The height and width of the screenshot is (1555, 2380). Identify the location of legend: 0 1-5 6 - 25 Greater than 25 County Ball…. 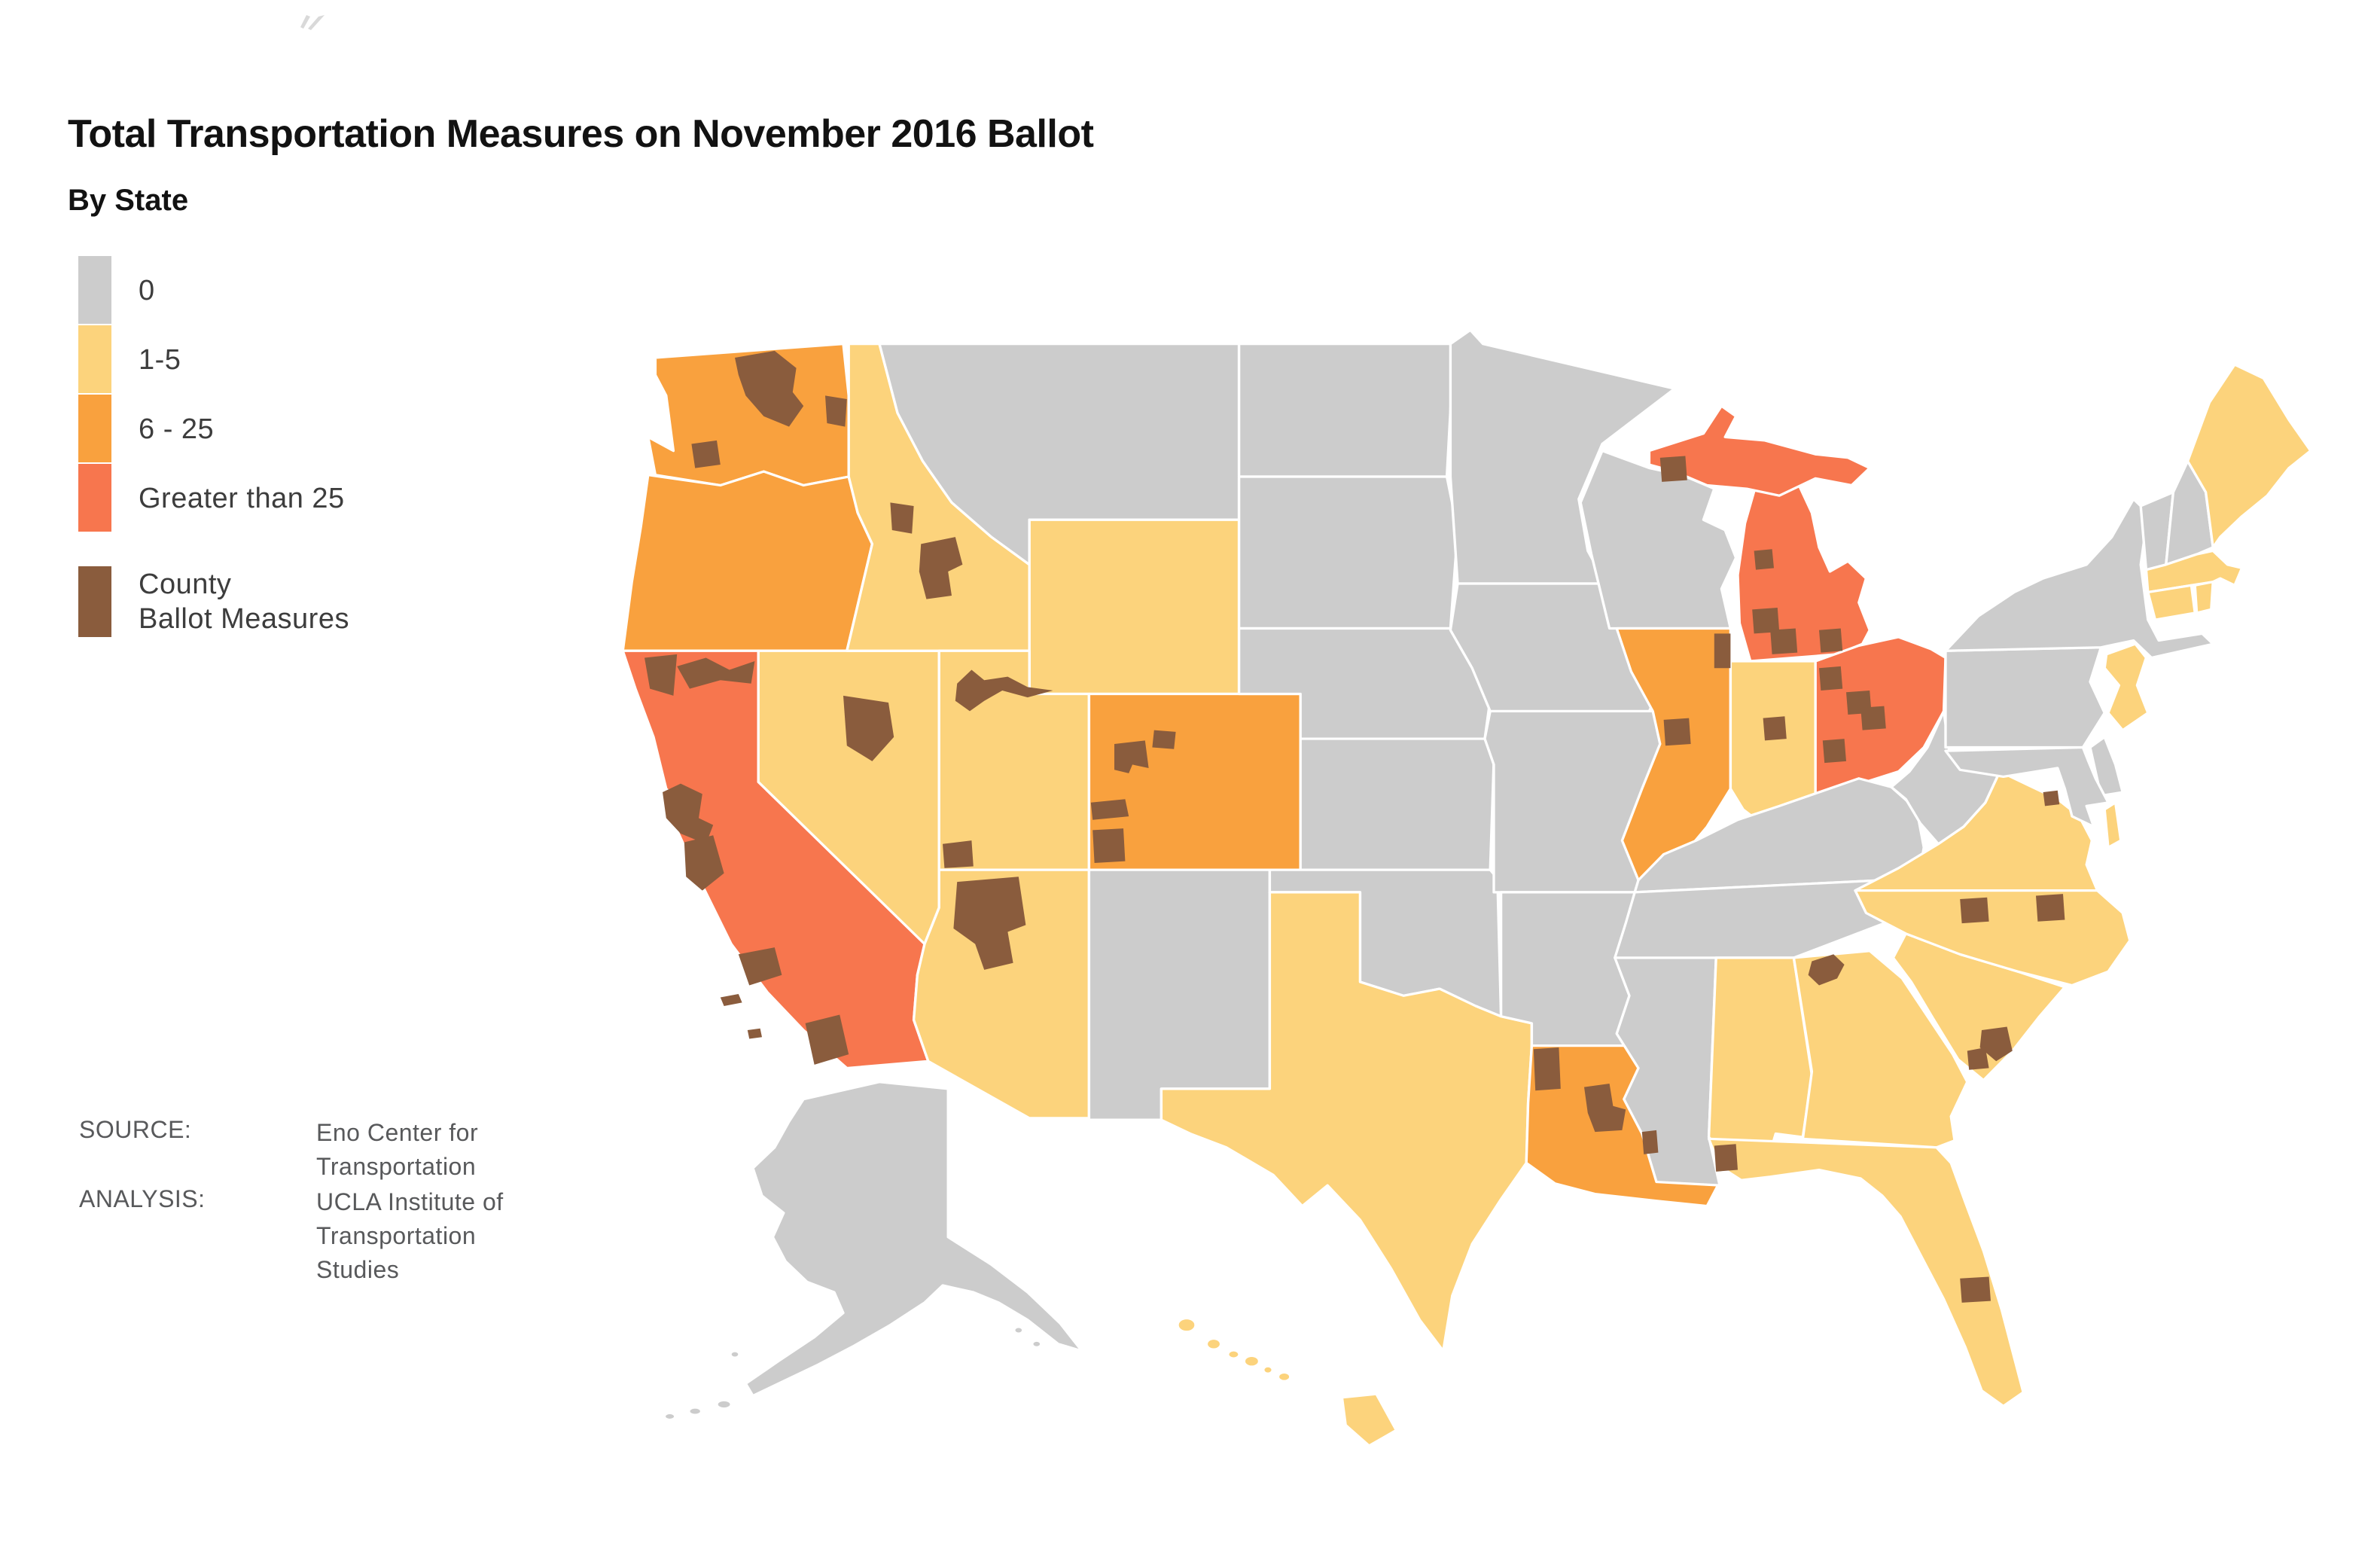
(323, 447).